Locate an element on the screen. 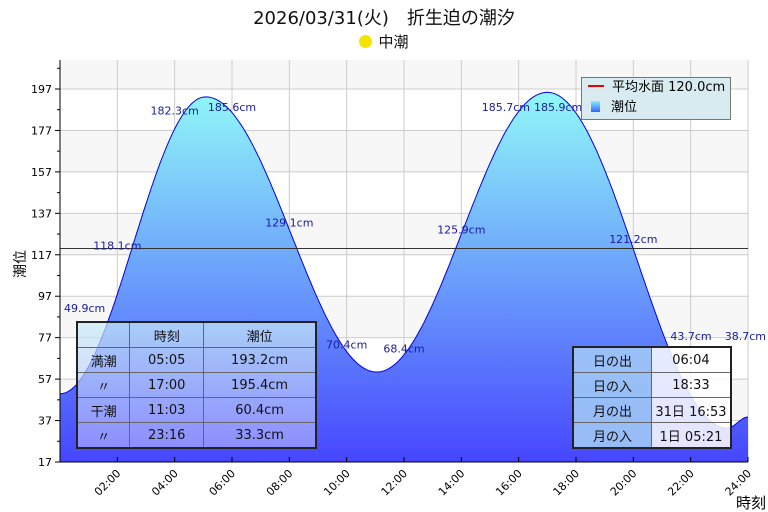  y-tick-label: 57 is located at coordinates (45, 379).